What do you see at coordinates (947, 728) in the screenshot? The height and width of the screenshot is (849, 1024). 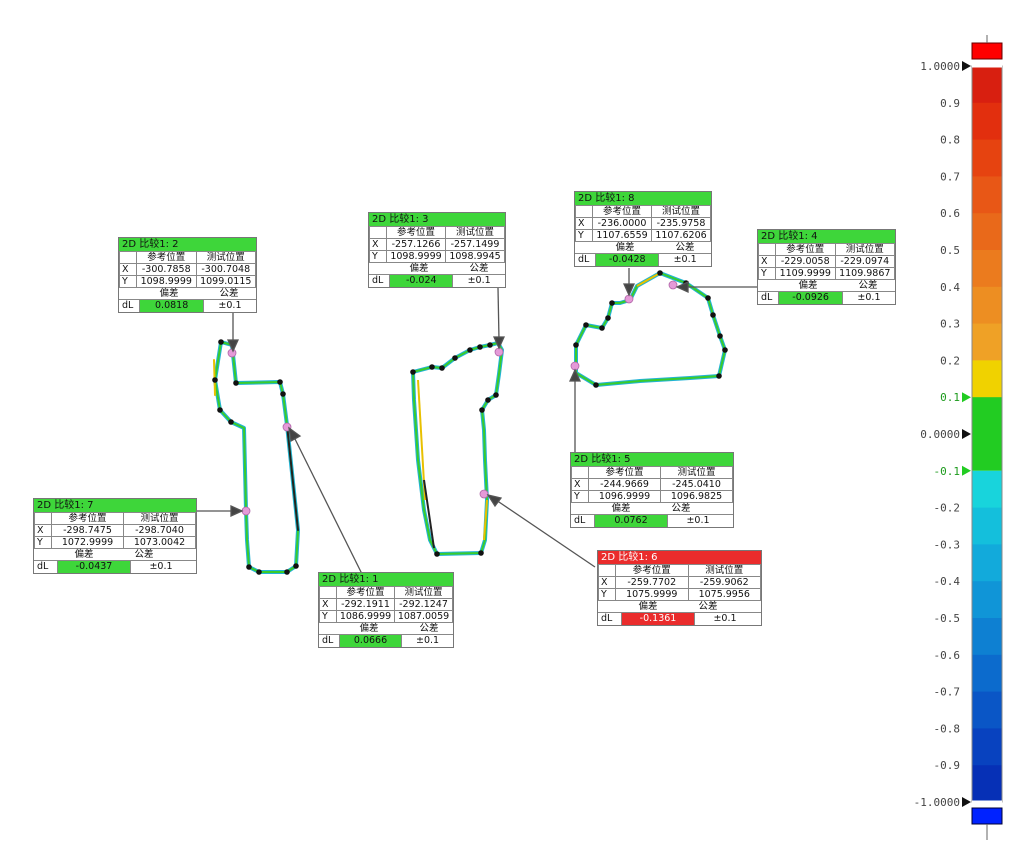 I see `scale-tick-label: -0.8` at bounding box center [947, 728].